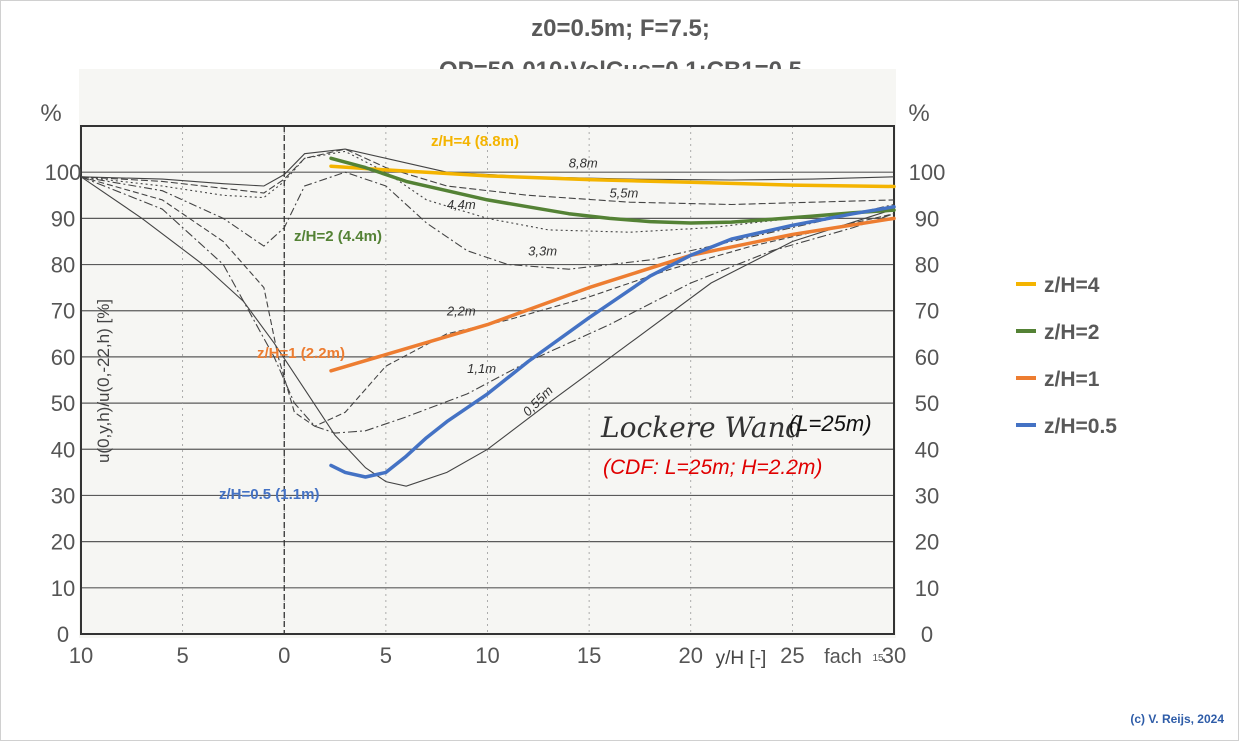 The image size is (1239, 741). Describe the element at coordinates (927, 403) in the screenshot. I see `y-tick-label-right: 50` at that location.